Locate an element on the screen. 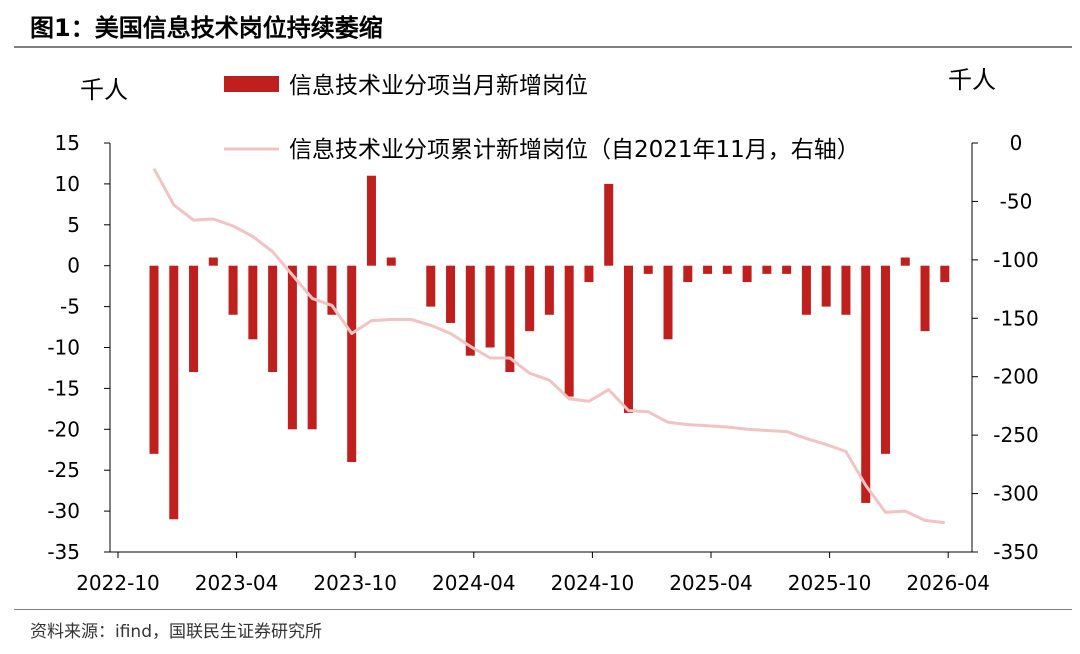  left-tick-label: -15 is located at coordinates (63, 388).